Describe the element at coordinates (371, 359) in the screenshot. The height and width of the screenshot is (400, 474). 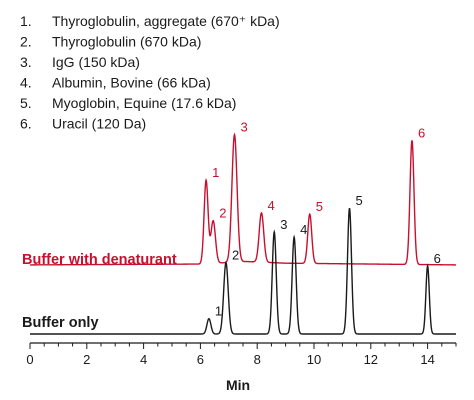
I see `x-tick-label: 12` at that location.